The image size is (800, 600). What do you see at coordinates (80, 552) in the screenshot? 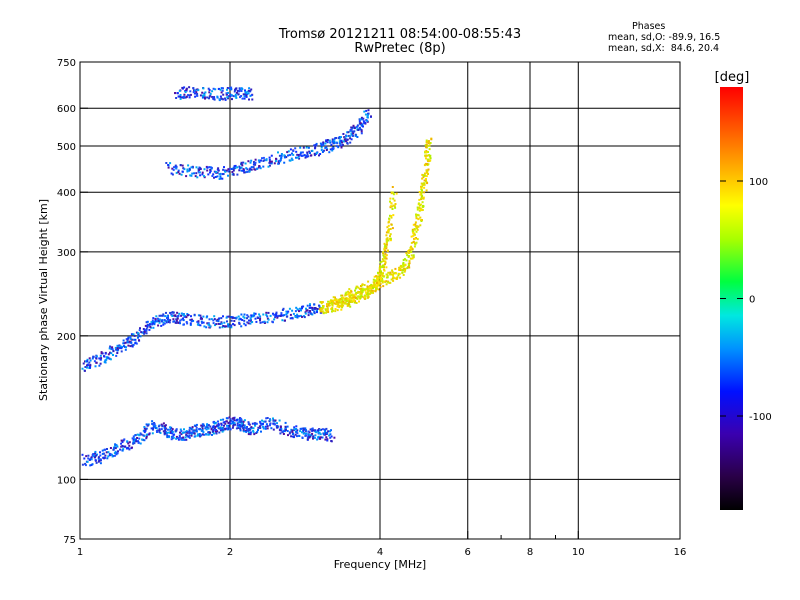
I see `x-tick-label: 1` at bounding box center [80, 552].